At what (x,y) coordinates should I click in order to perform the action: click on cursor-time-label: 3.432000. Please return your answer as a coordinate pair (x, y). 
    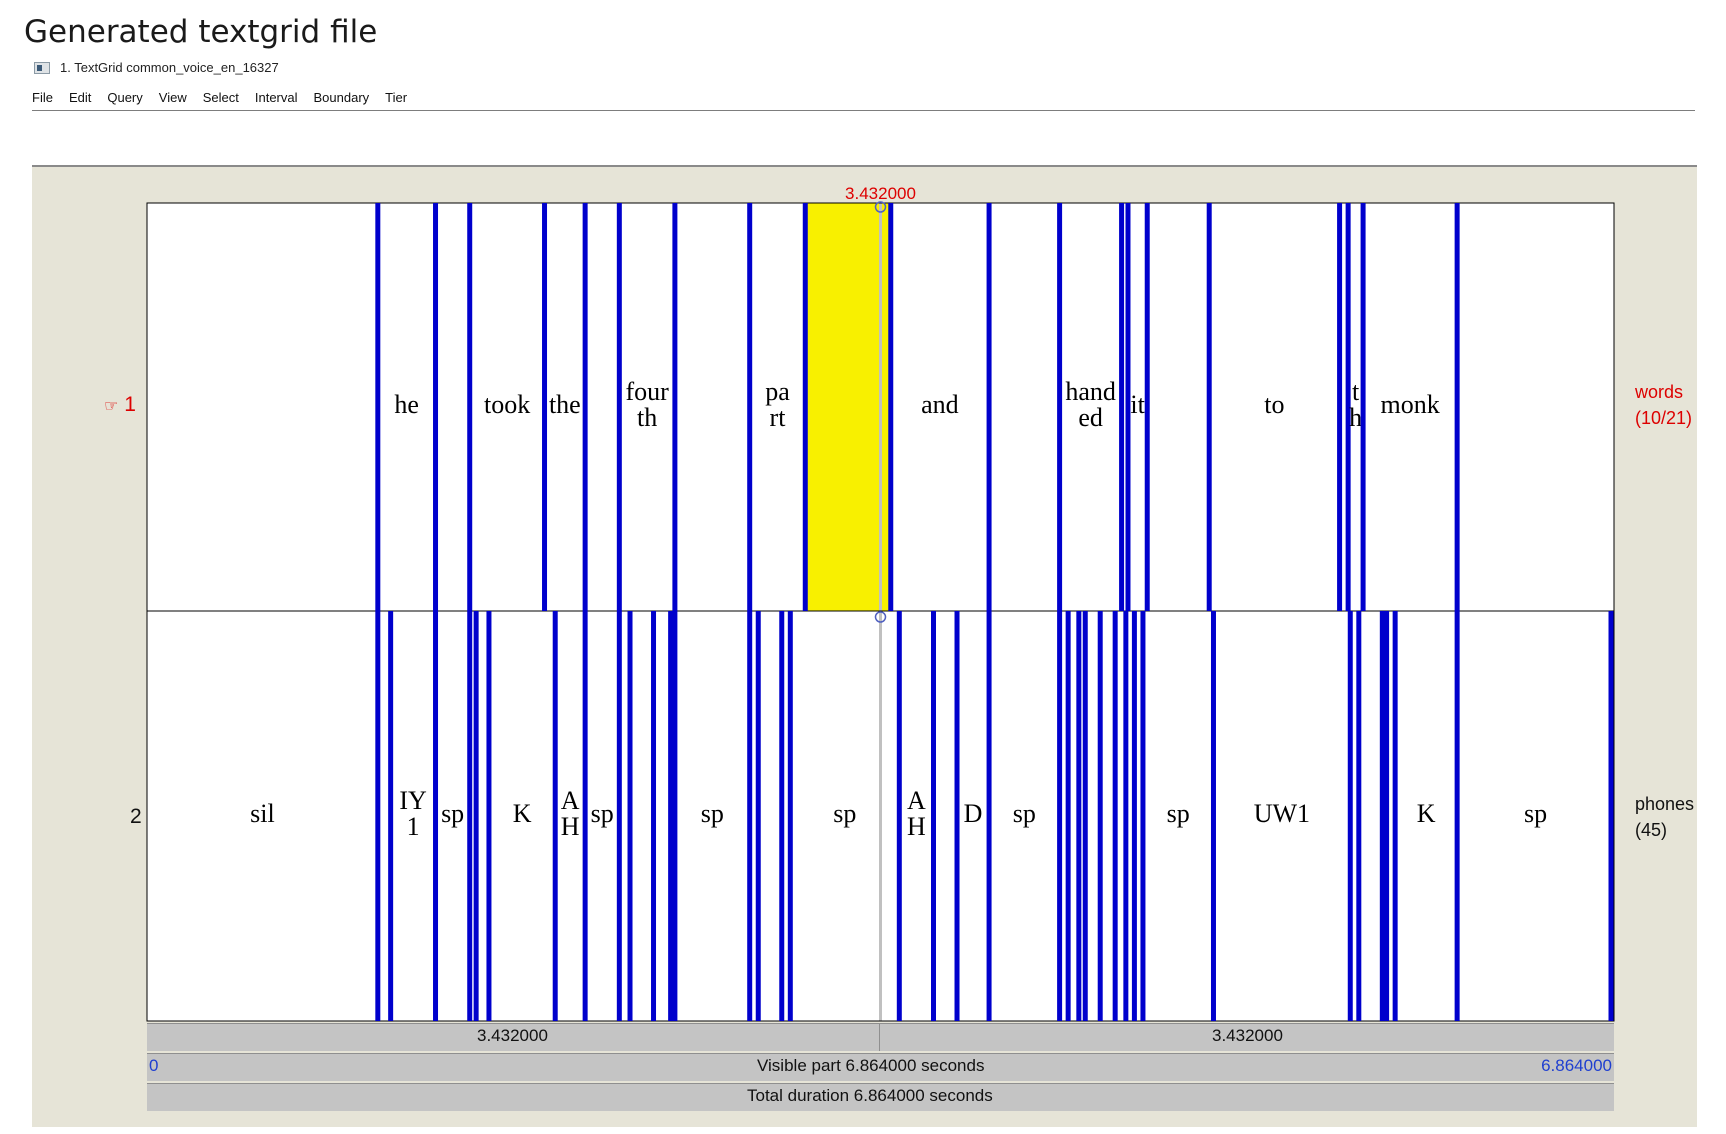
    Looking at the image, I should click on (880, 193).